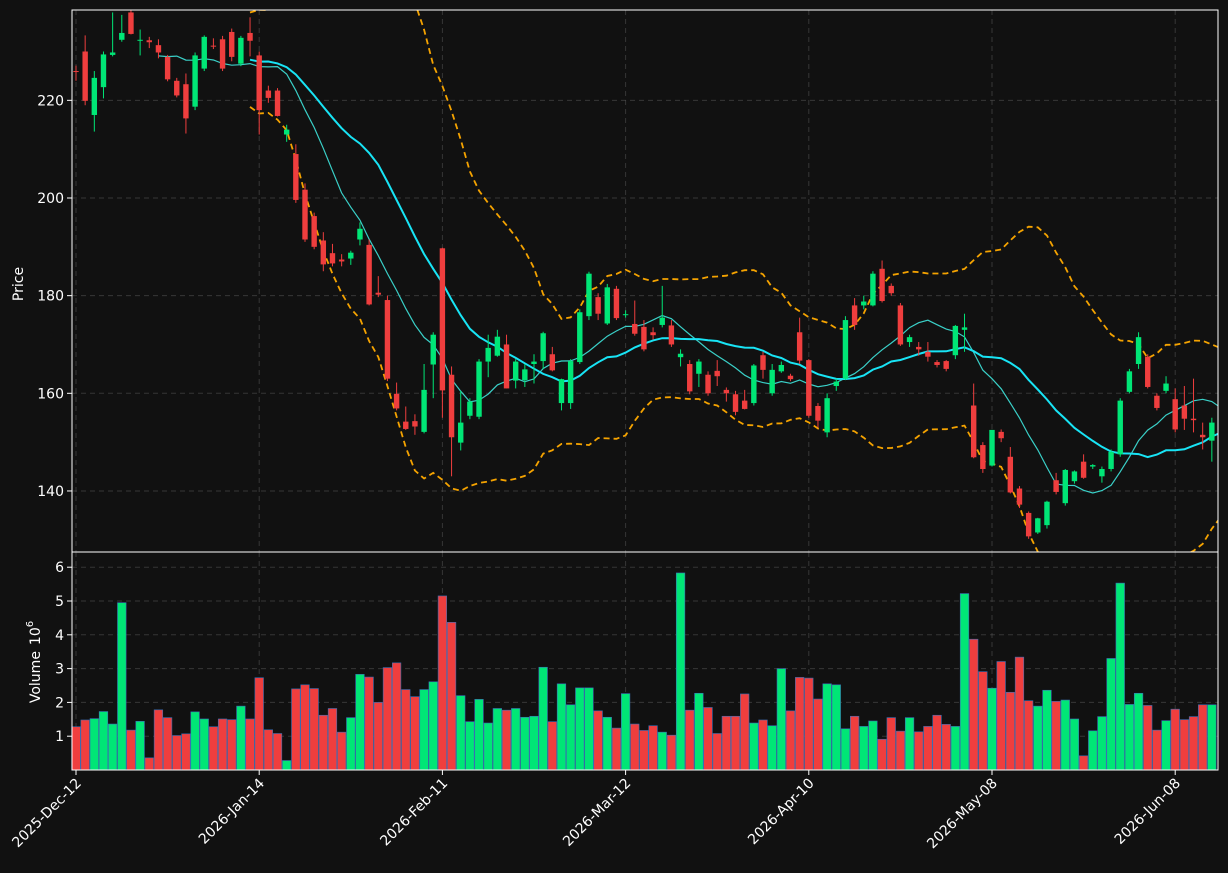 Image resolution: width=1228 pixels, height=873 pixels. Describe the element at coordinates (59, 737) in the screenshot. I see `volume-tick-label: 1` at that location.